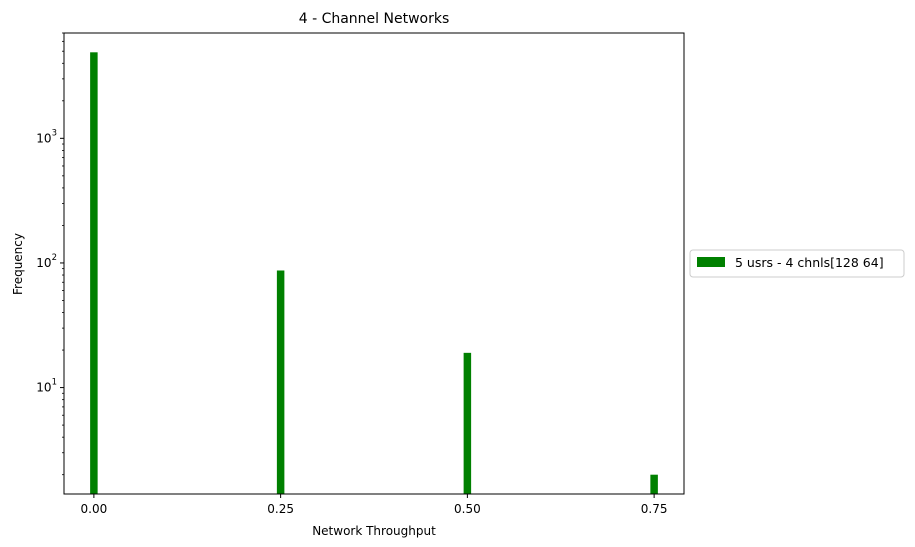 This screenshot has height=547, width=915. Describe the element at coordinates (809, 262) in the screenshot. I see `legend-entry-label: 5 usrs - 4 chnls[128 64]` at that location.